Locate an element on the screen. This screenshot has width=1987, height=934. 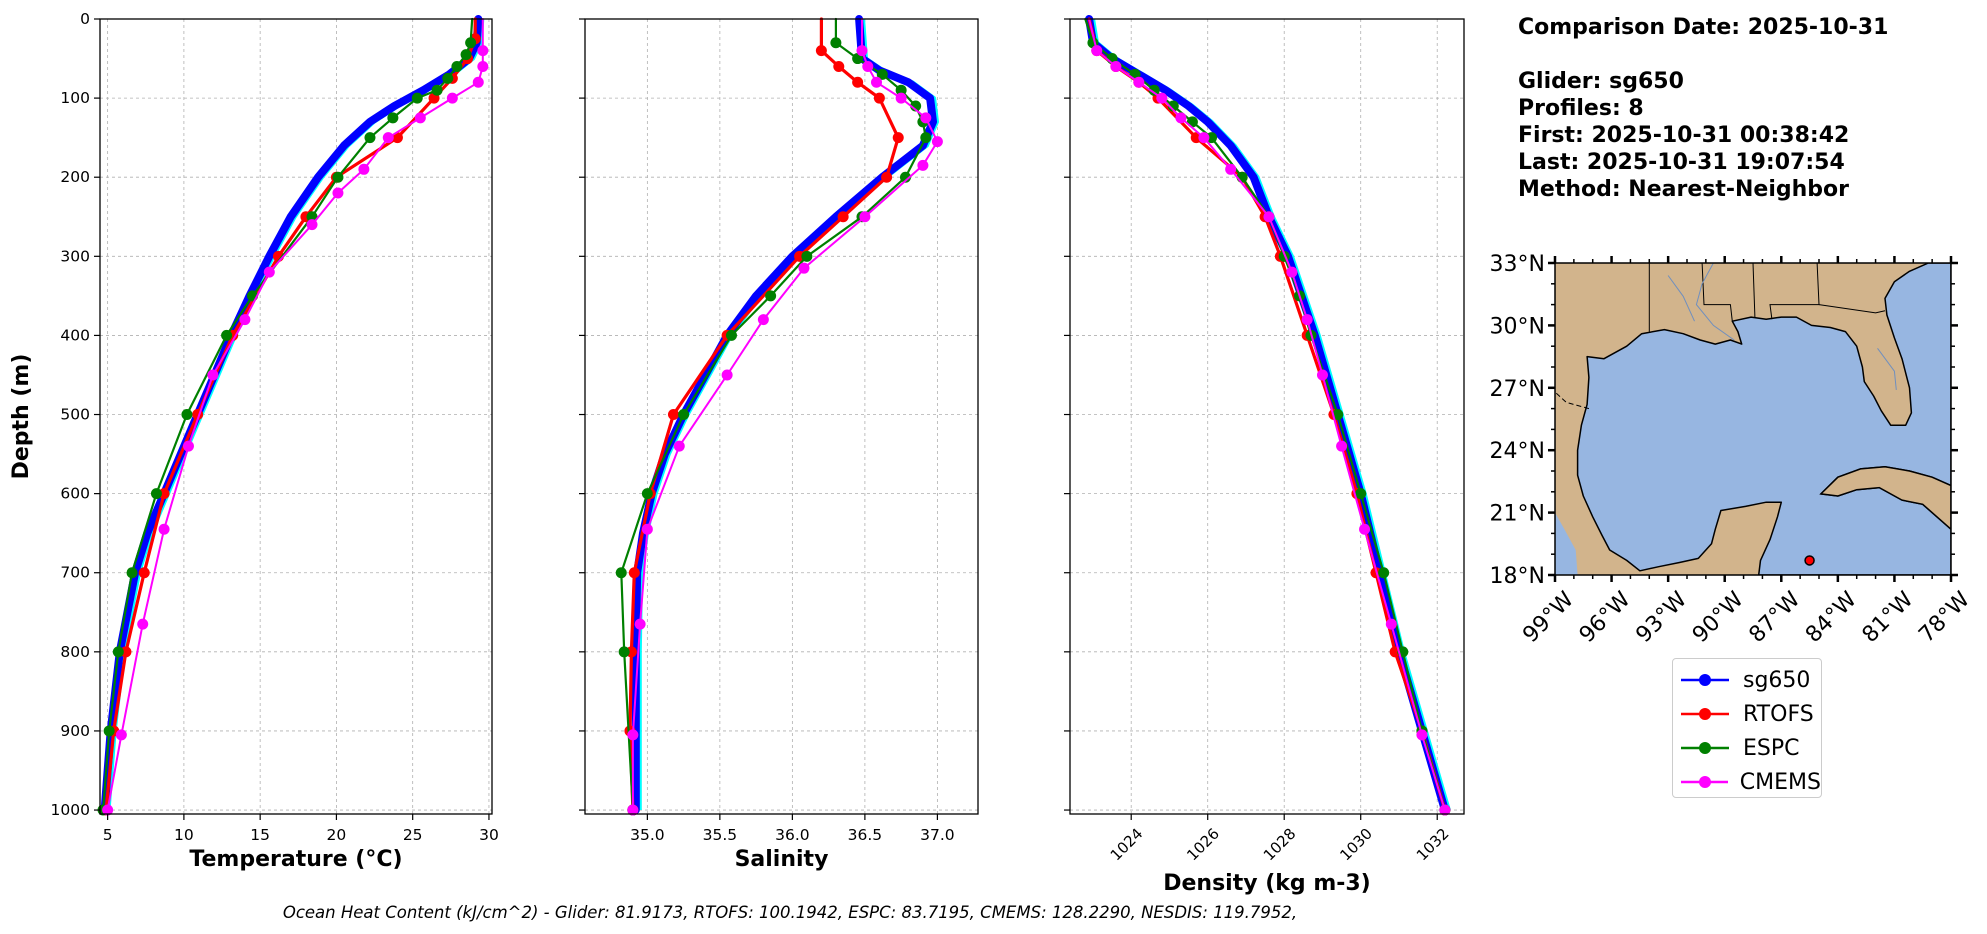
method: Method: Nearest-Neighbor is located at coordinates (1683, 189).